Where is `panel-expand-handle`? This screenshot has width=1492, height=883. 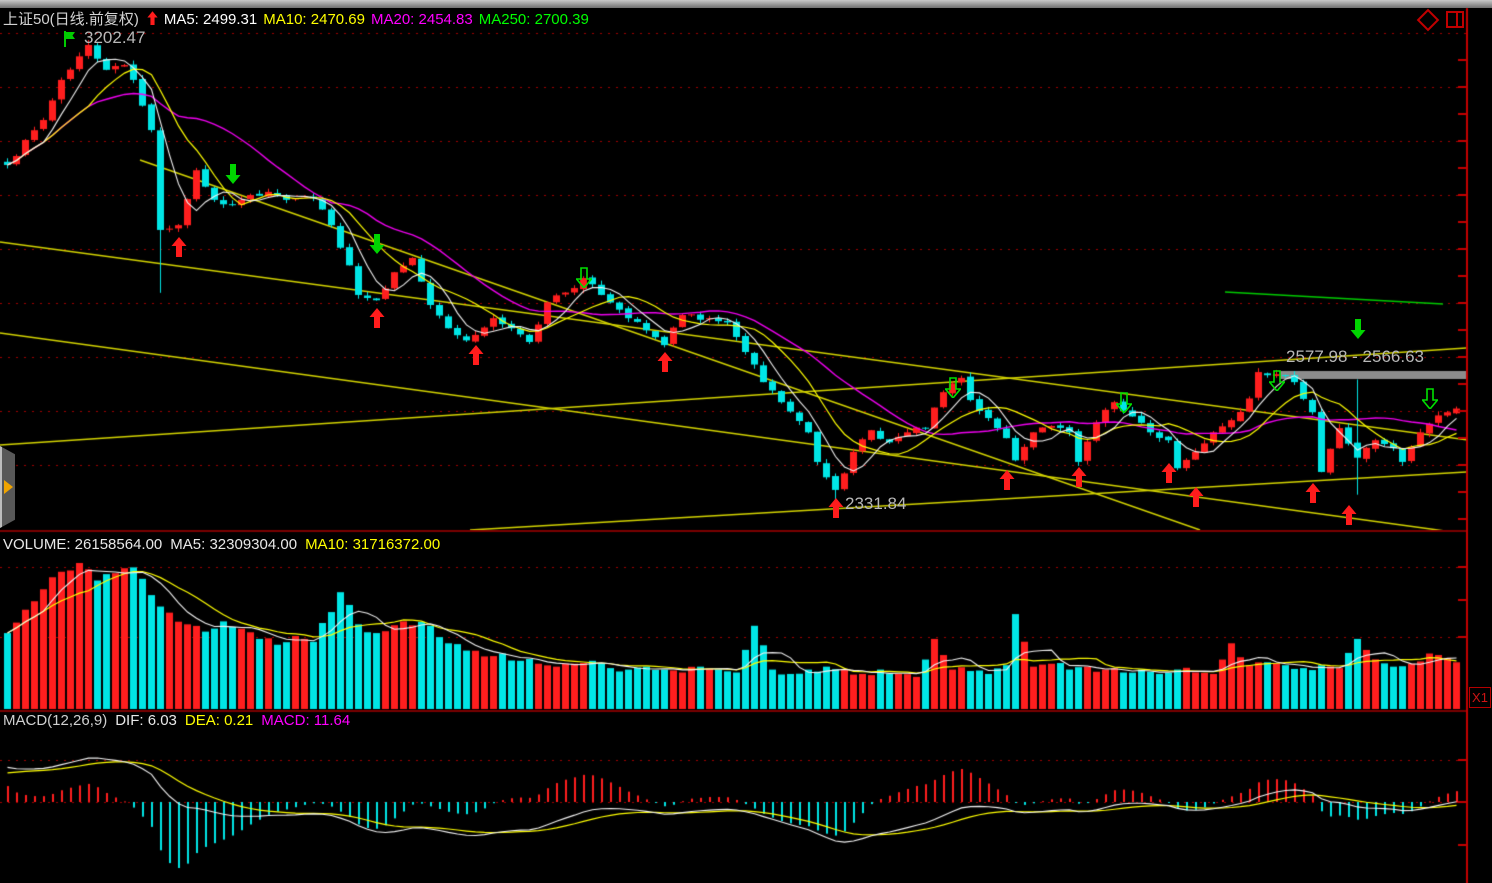
panel-expand-handle is located at coordinates (7, 487).